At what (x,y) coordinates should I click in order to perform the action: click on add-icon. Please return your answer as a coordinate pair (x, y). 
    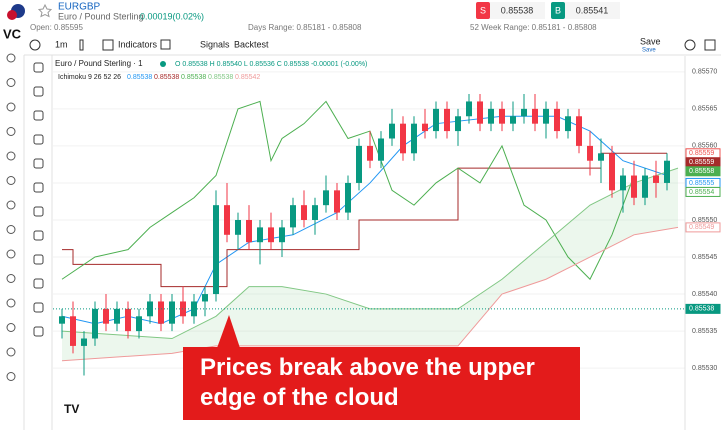
    Looking at the image, I should click on (35, 45).